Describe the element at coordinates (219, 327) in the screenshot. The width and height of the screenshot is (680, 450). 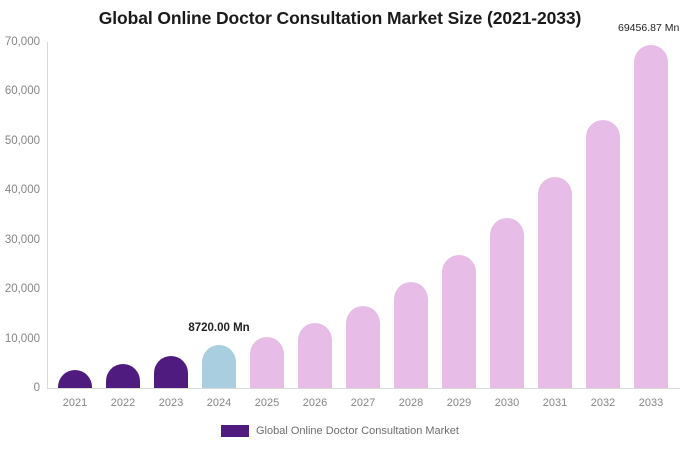
I see `bar-value-label-2024: 8720.00 Mn` at that location.